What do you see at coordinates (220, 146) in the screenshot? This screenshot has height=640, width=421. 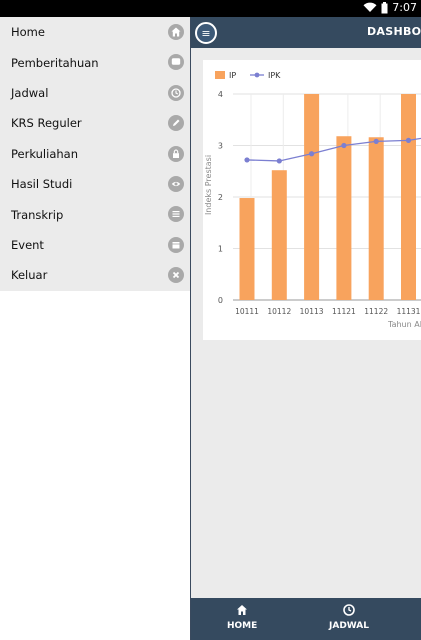 I see `y-tick-label: 3` at bounding box center [220, 146].